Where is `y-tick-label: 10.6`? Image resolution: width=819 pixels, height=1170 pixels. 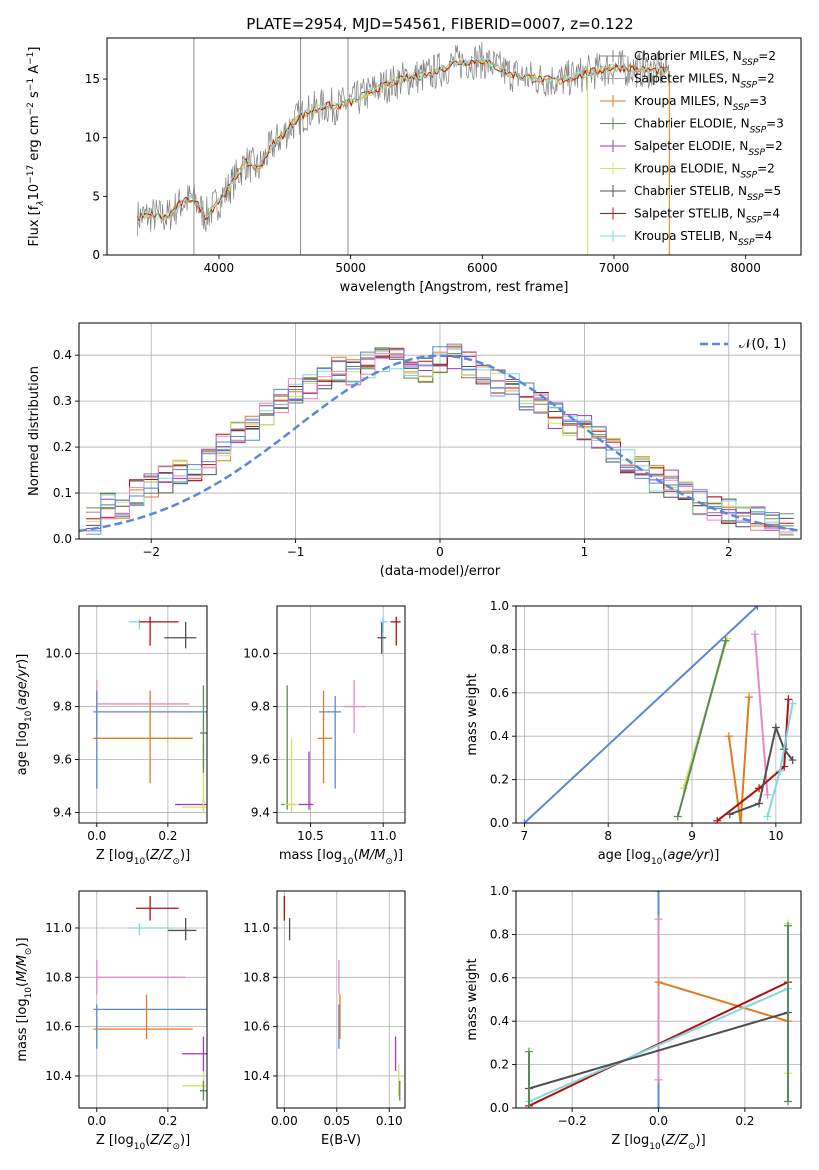 y-tick-label: 10.6 is located at coordinates (256, 1027).